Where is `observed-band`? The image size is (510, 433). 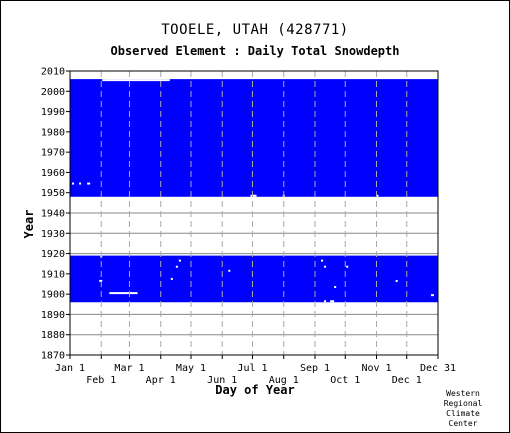 observed-band is located at coordinates (254, 279).